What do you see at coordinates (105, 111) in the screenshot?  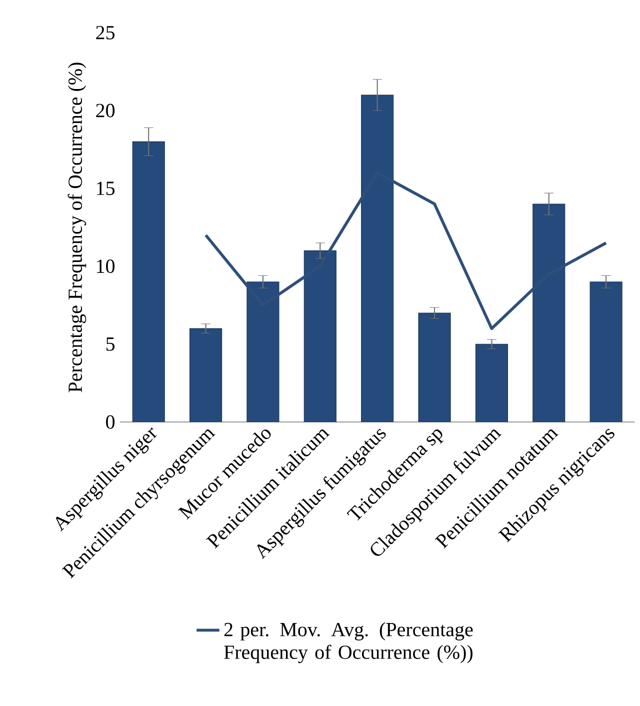 I see `y-tick-label: 20` at bounding box center [105, 111].